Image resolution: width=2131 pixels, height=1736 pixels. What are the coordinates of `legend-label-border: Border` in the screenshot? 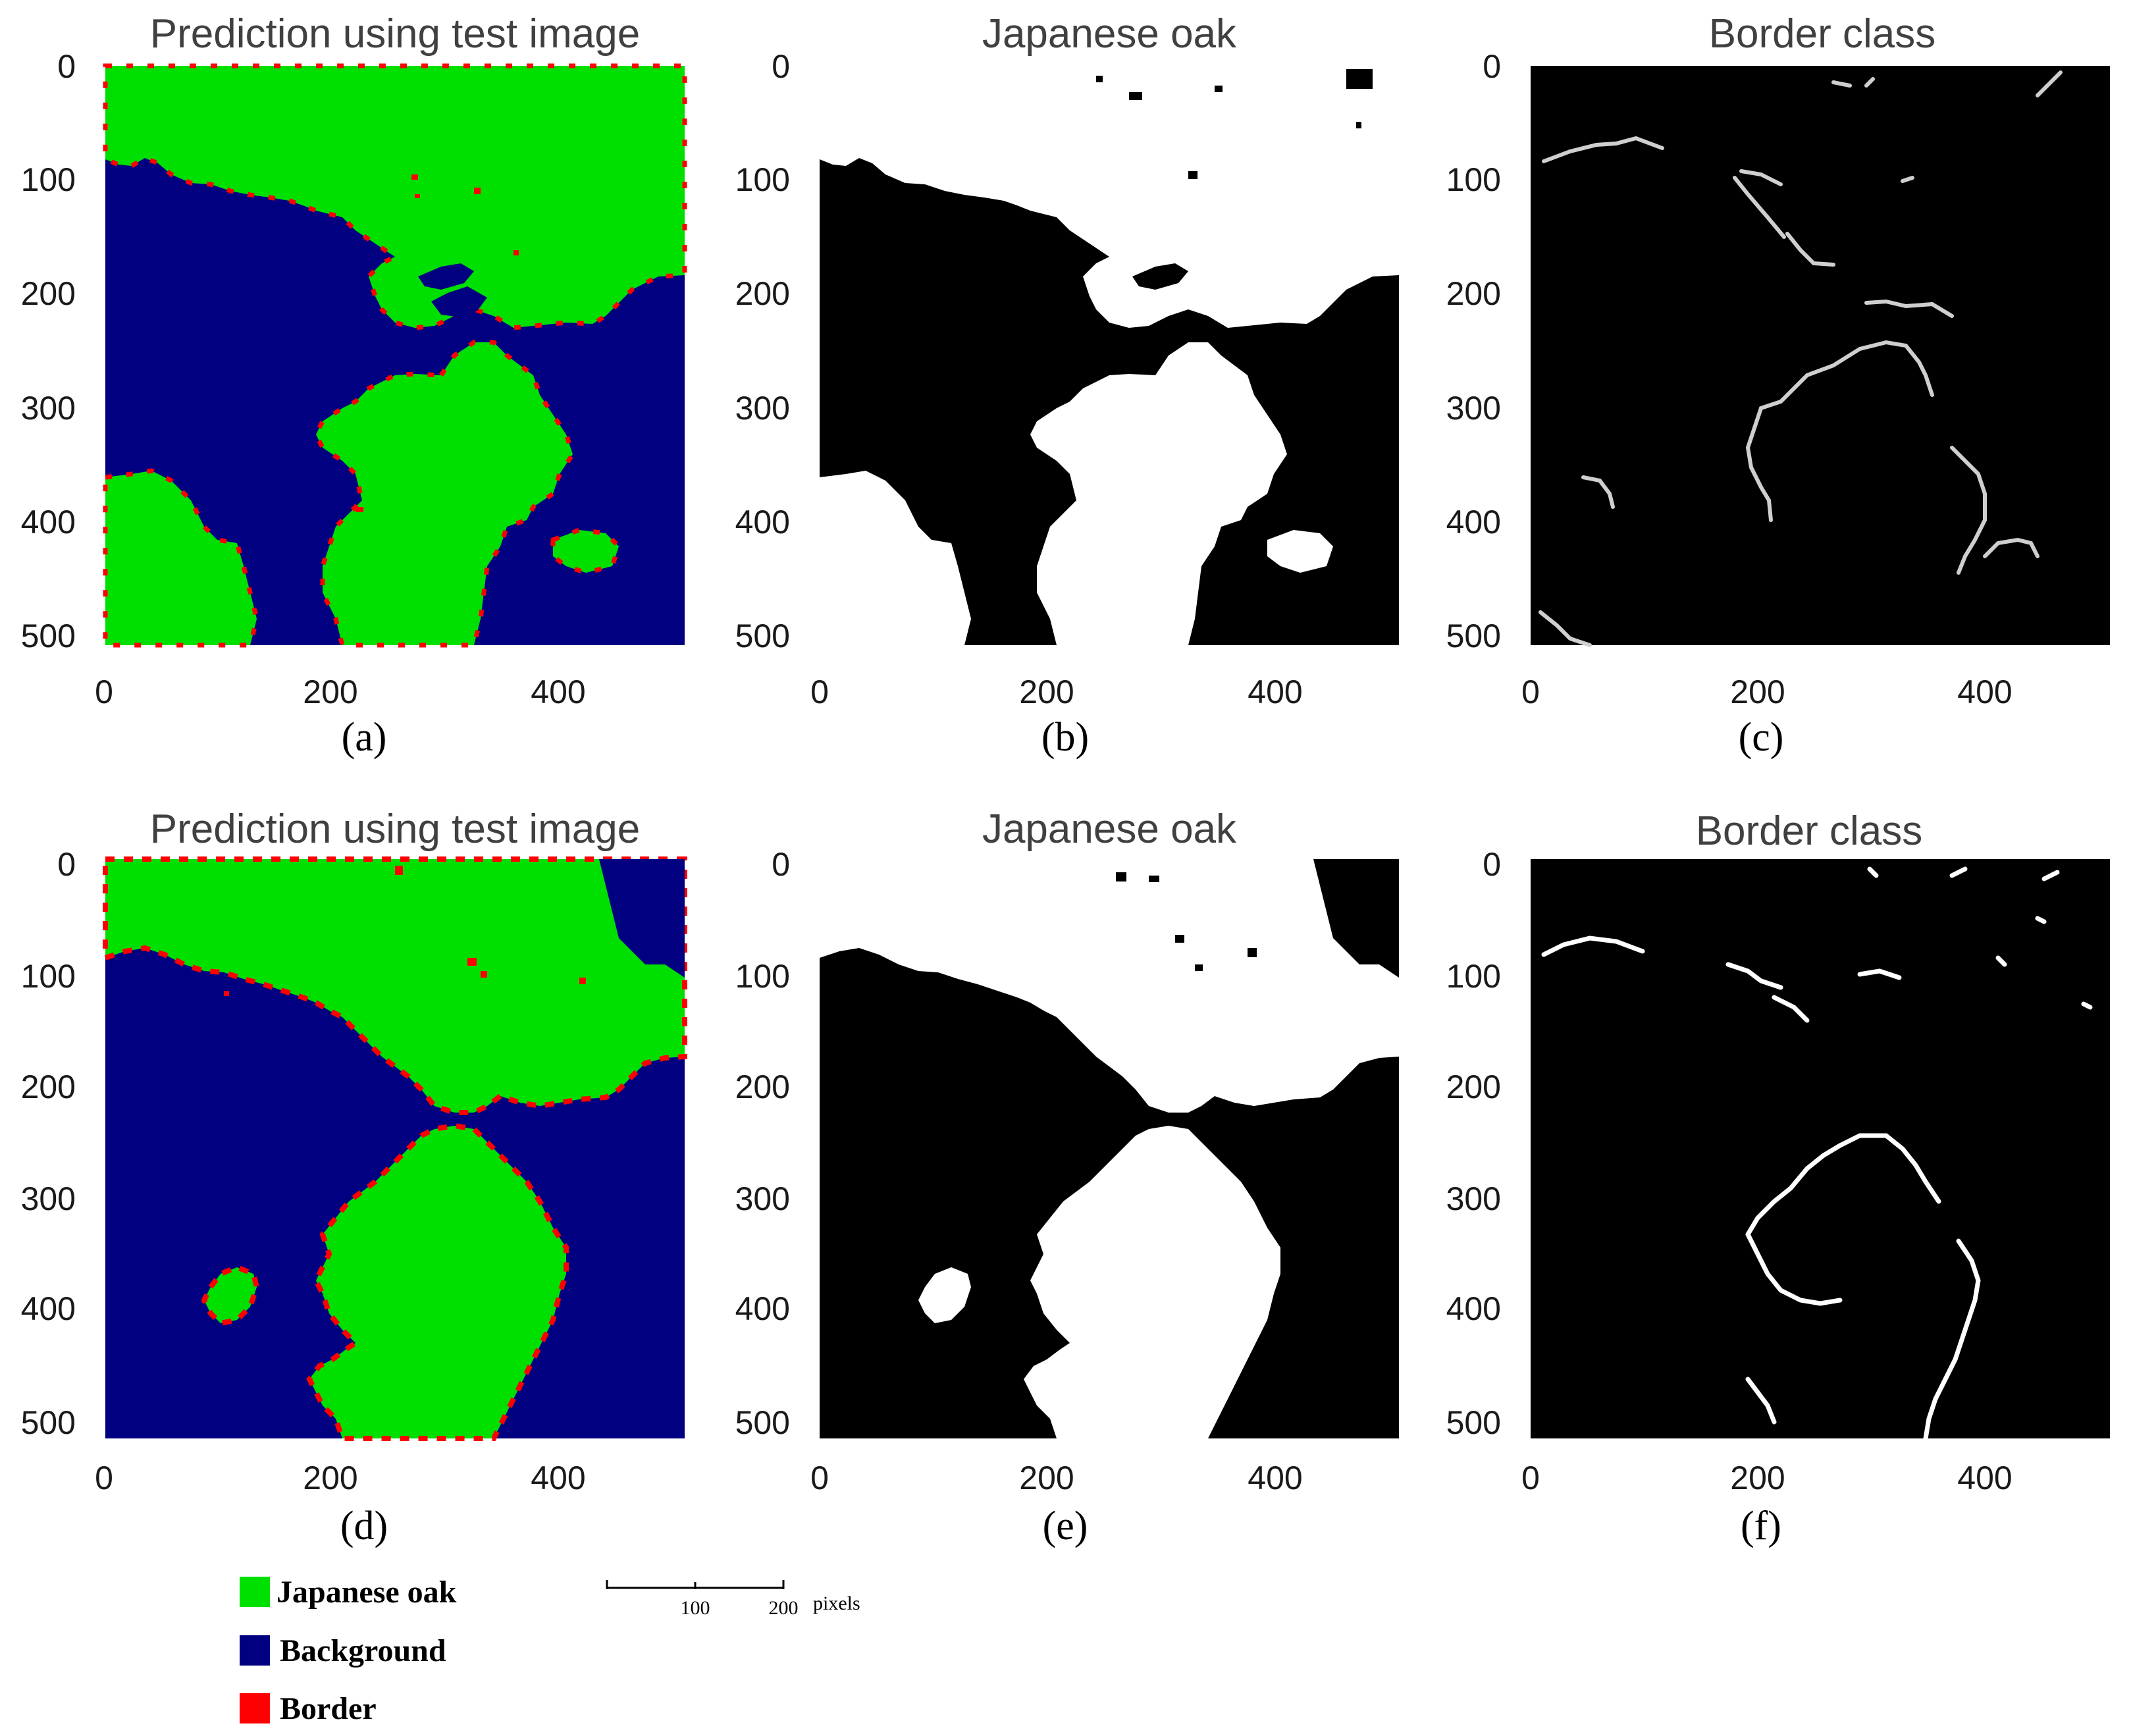 It's located at (328, 1708).